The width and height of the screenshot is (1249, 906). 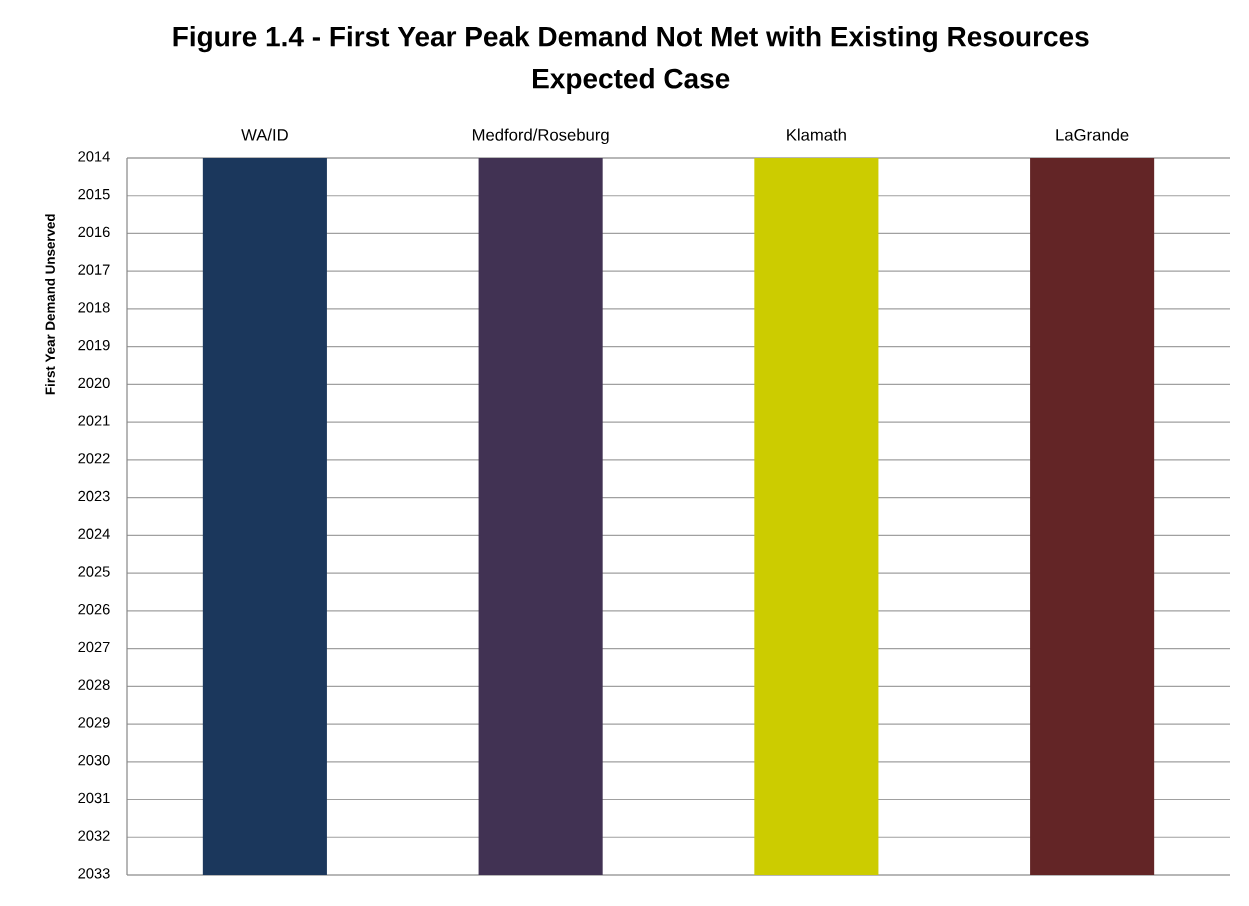 I want to click on y-tick-label: 2015, so click(x=94, y=194).